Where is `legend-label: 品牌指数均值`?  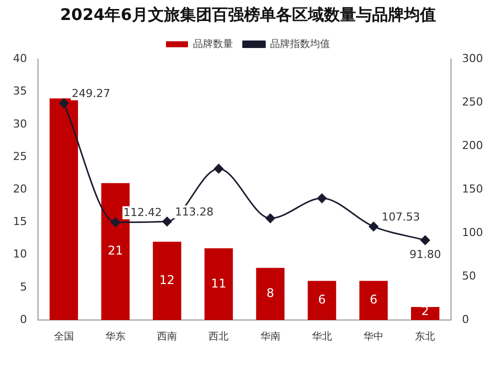 legend-label: 品牌指数均值 is located at coordinates (300, 44).